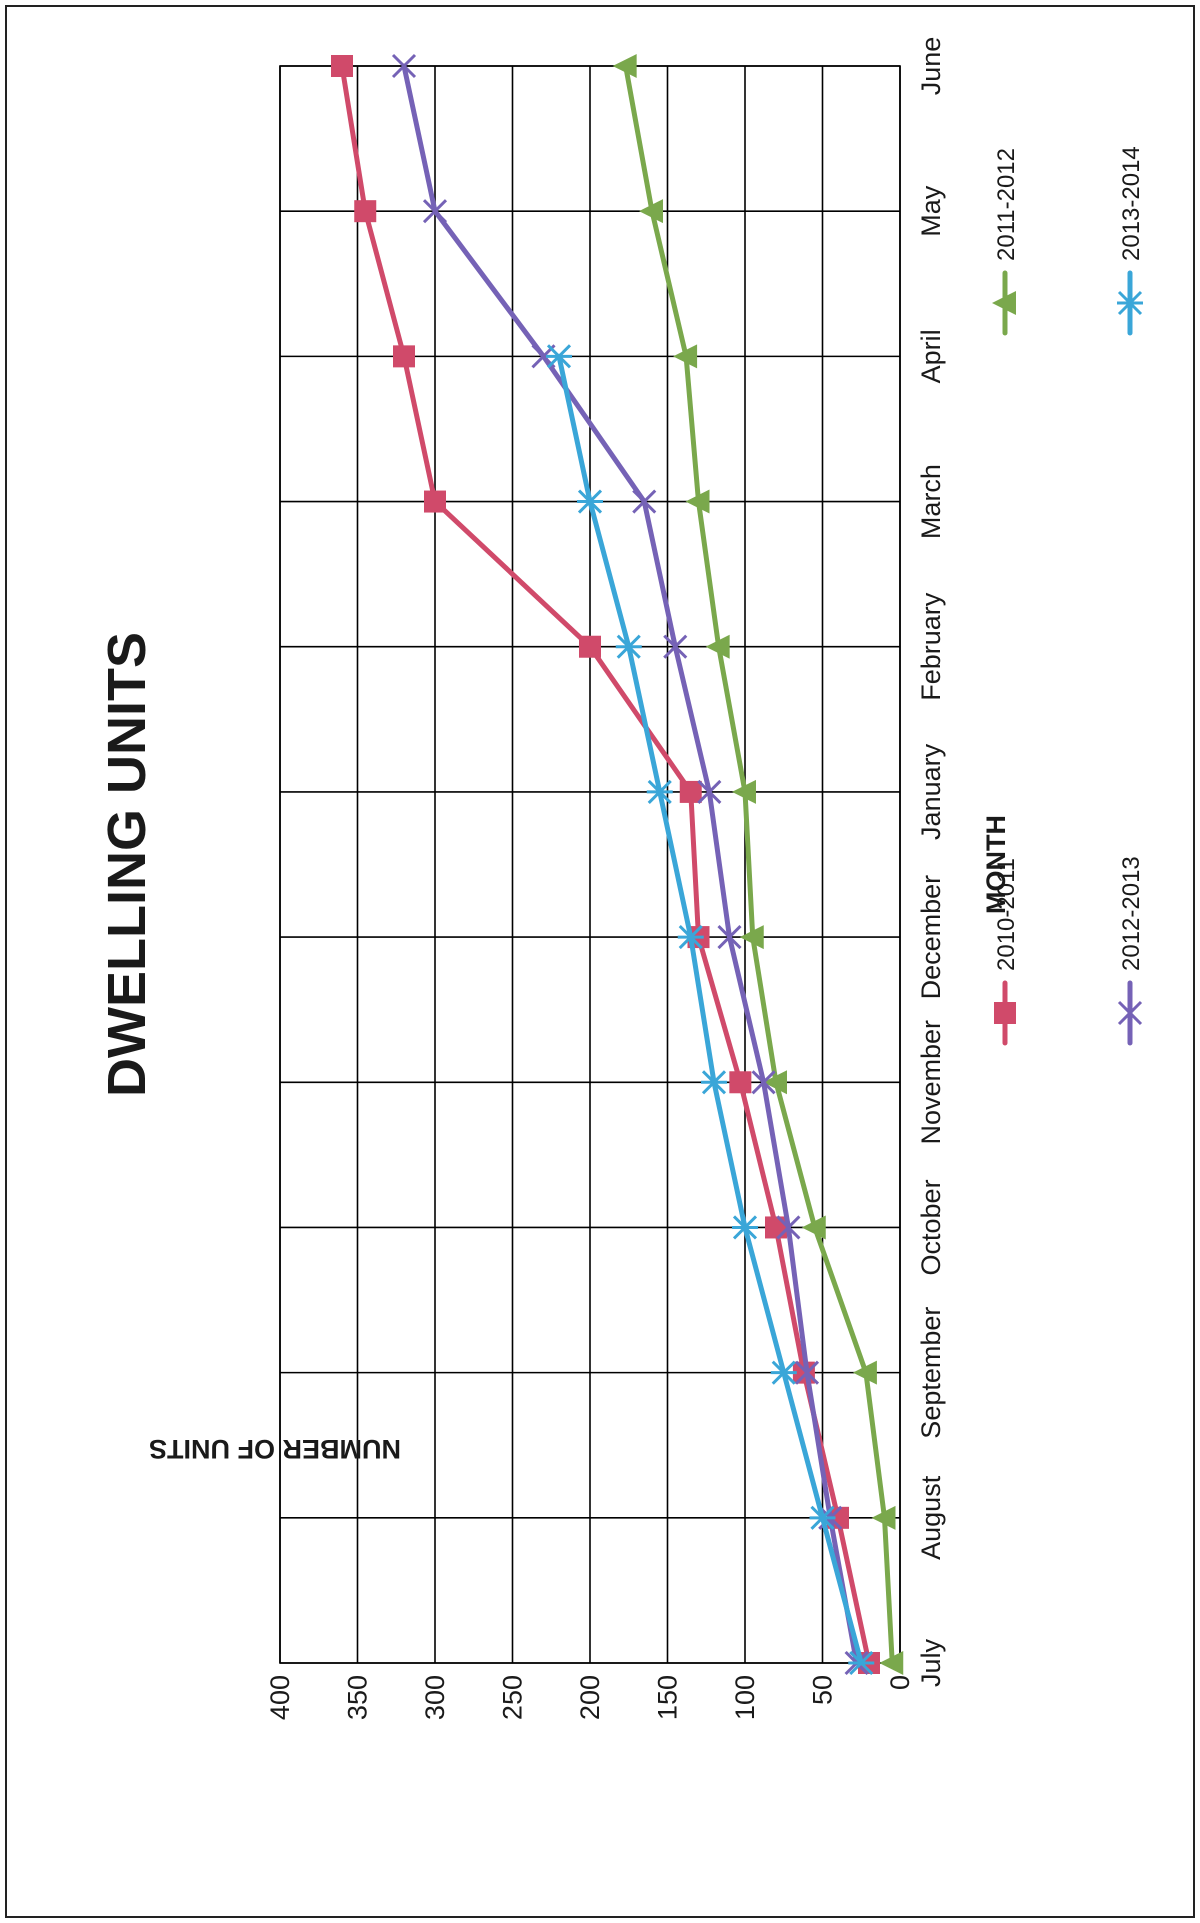  What do you see at coordinates (513, 1697) in the screenshot?
I see `y-tick-label: 250` at bounding box center [513, 1697].